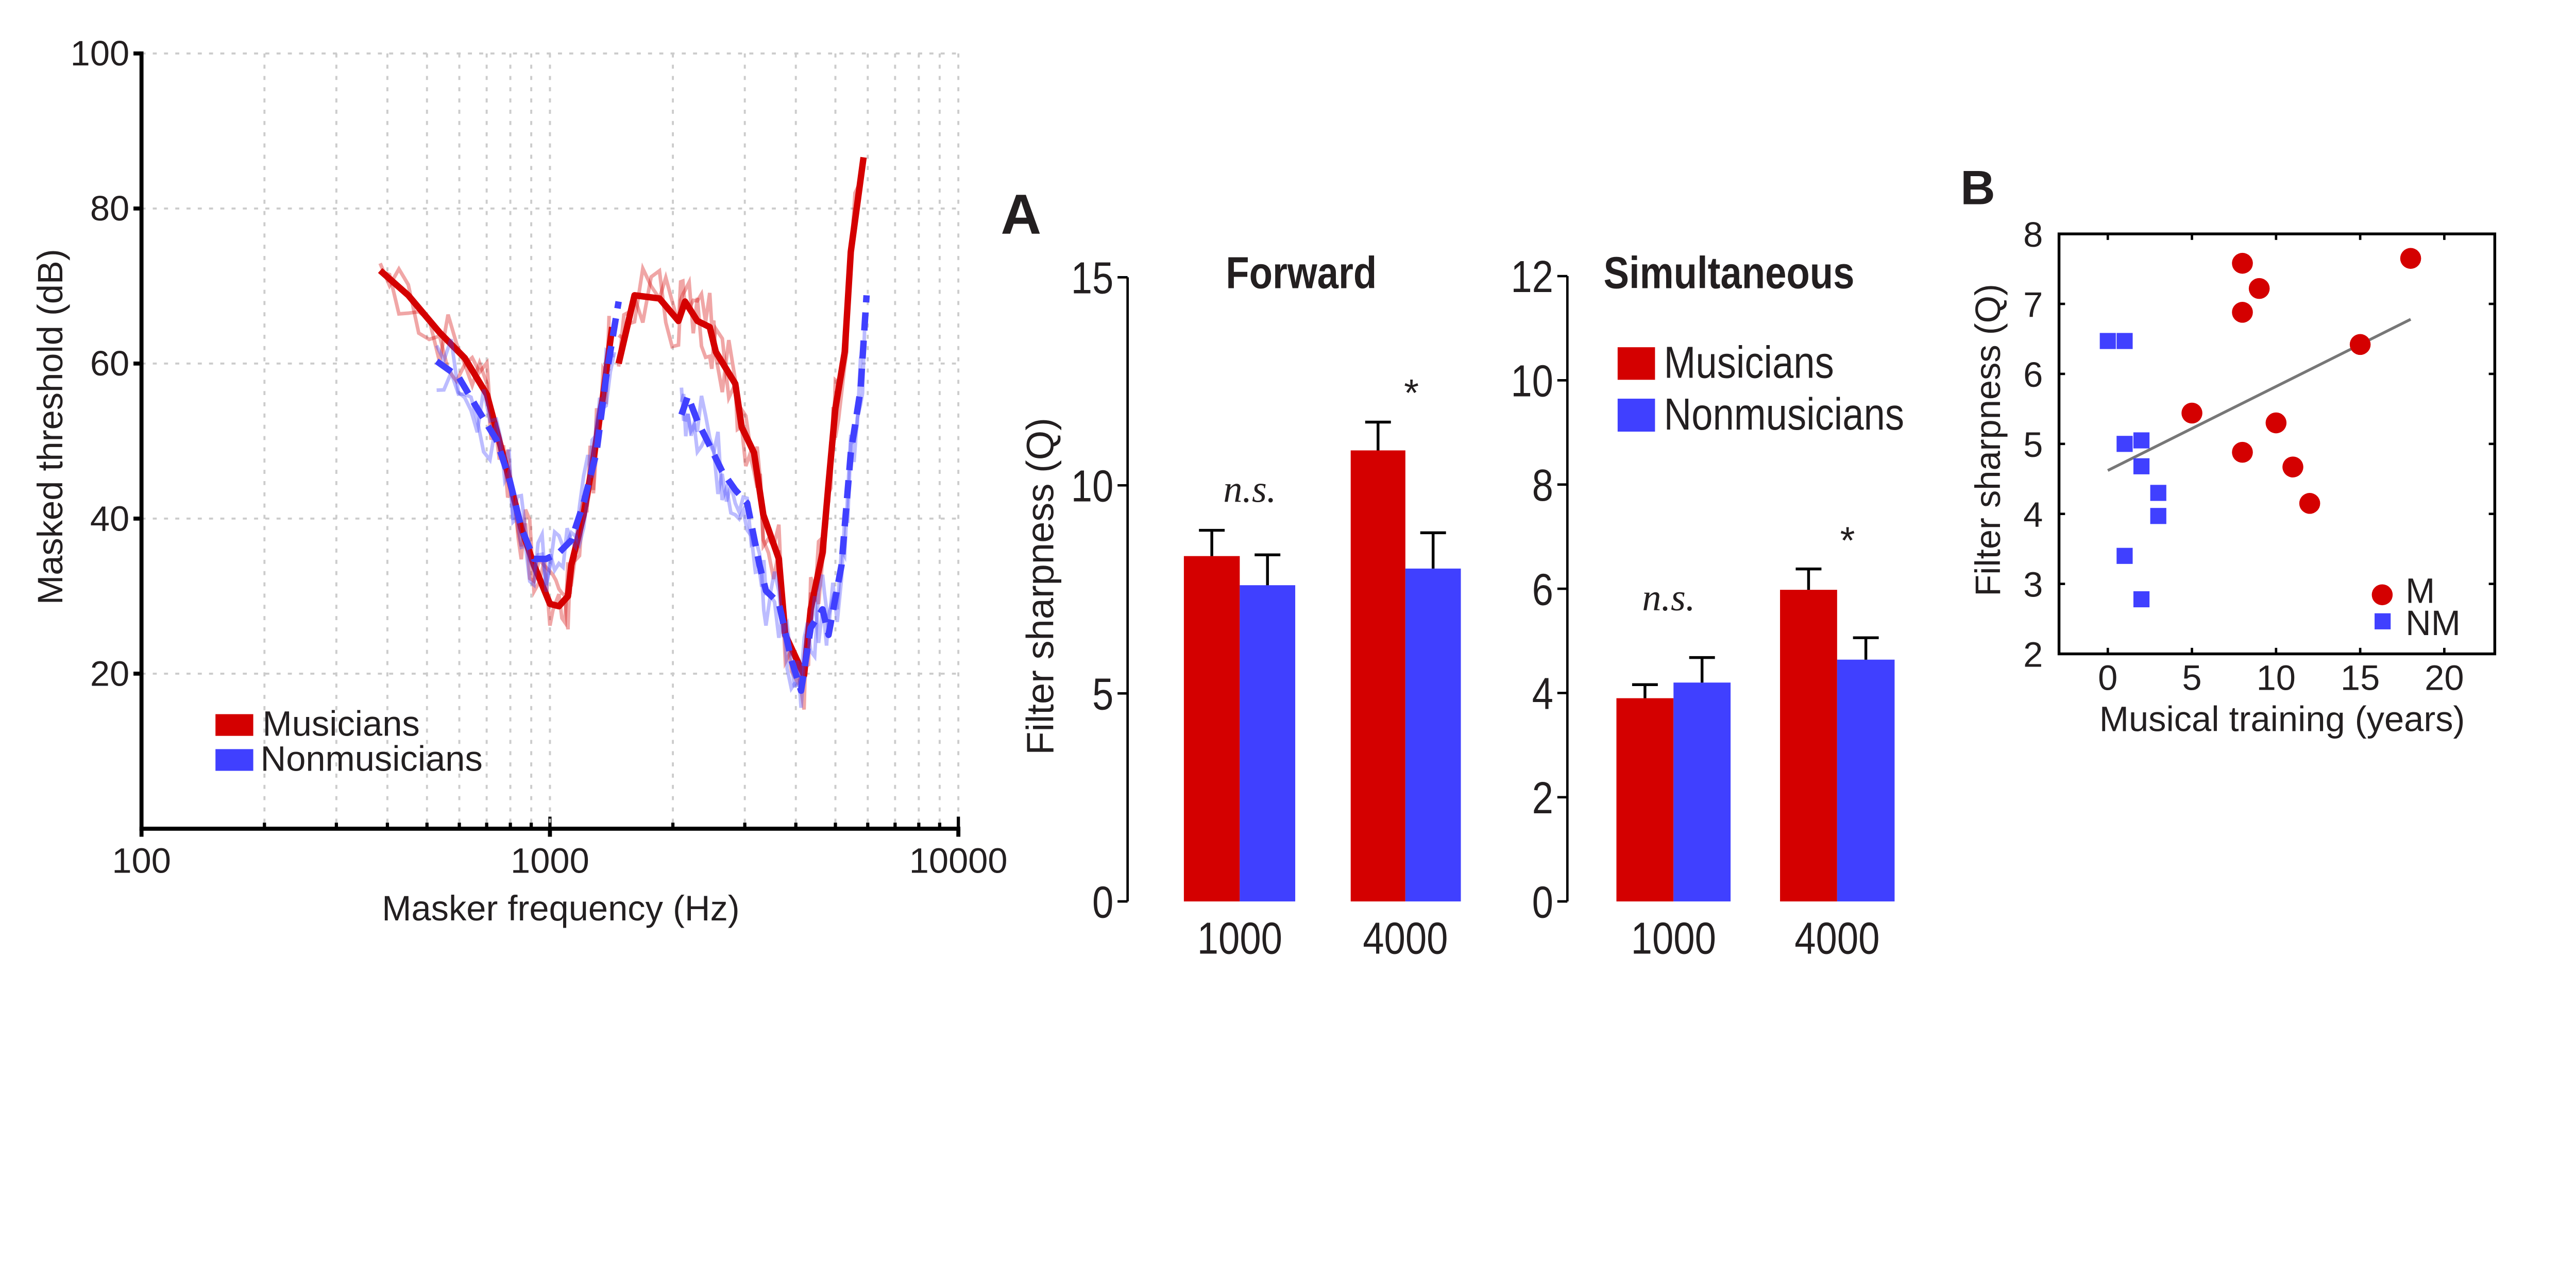  I want to click on x-tick-label: 20, so click(2444, 678).